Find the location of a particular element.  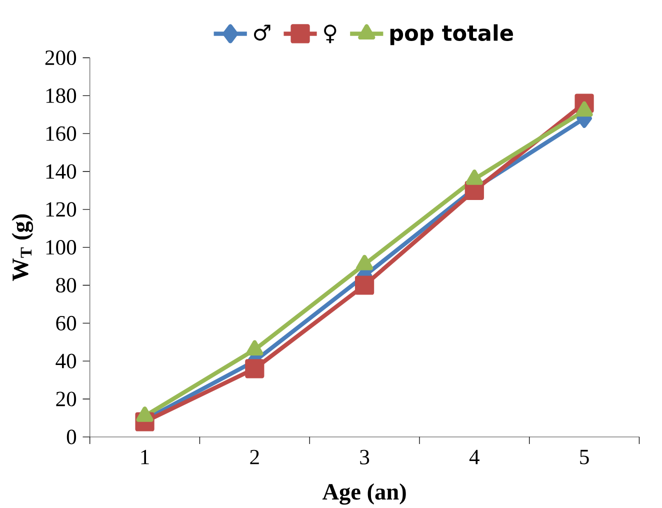

y-axis-title: W$_{T}$ (g) is located at coordinates (23, 248).